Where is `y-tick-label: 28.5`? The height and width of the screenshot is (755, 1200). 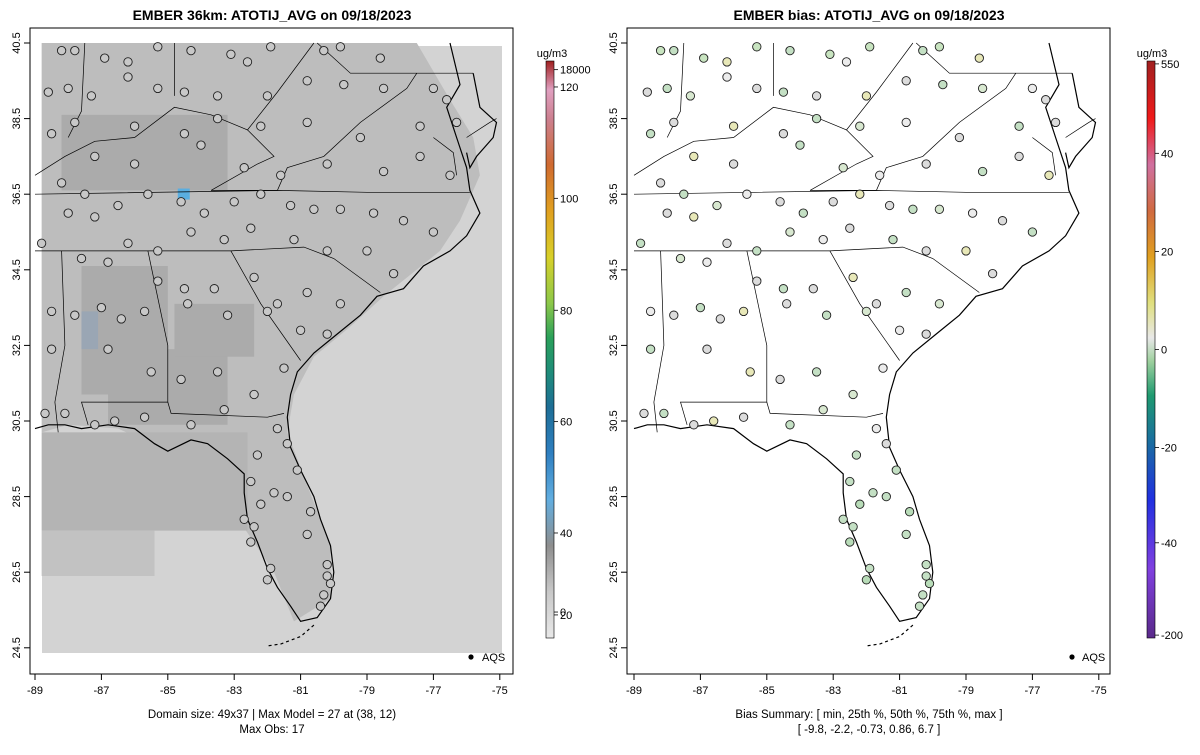 y-tick-label: 28.5 is located at coordinates (614, 496).